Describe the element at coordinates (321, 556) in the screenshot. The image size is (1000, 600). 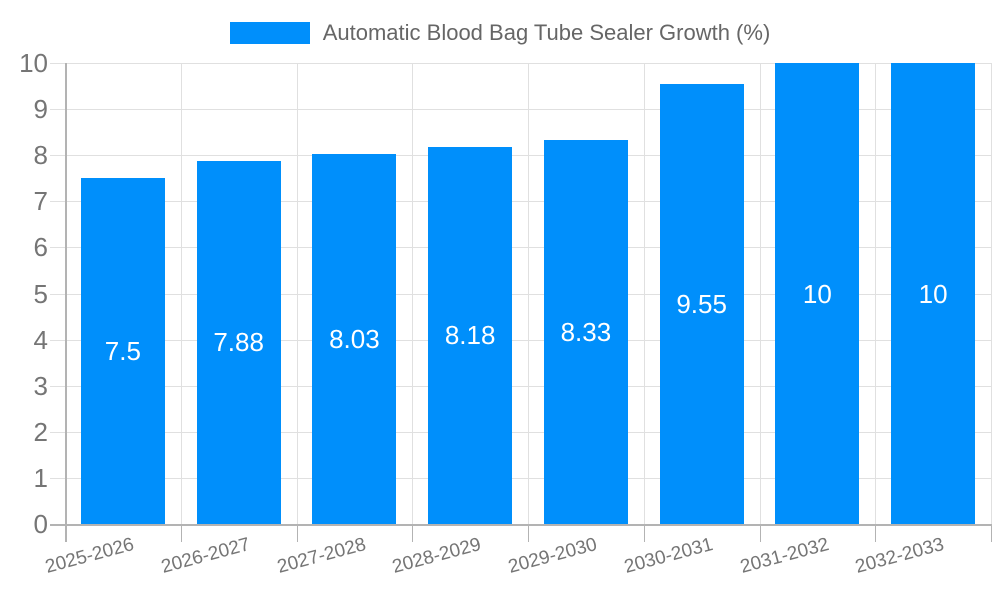
I see `x-axis-tick-label: 2027-2028` at that location.